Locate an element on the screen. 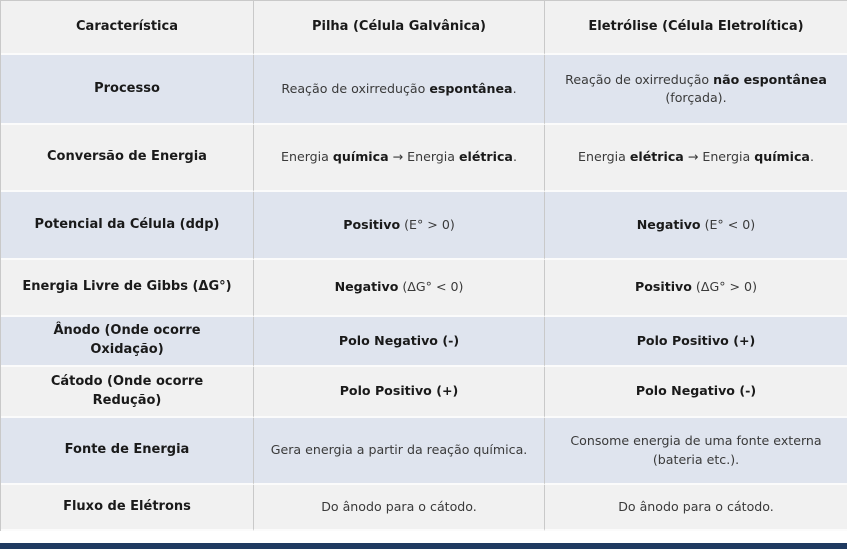  pilha-cell: Polo Positivo (+) is located at coordinates (399, 392).